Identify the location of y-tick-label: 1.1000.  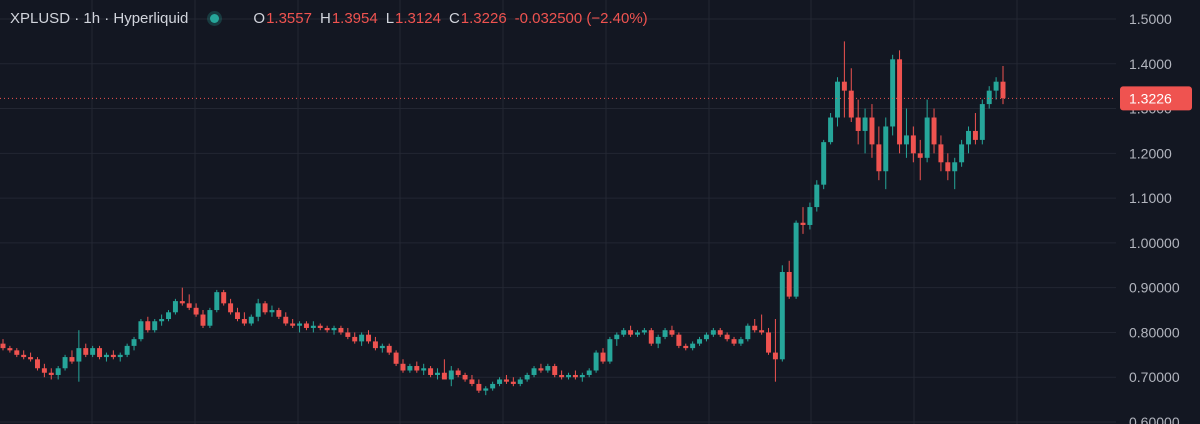
(1150, 198).